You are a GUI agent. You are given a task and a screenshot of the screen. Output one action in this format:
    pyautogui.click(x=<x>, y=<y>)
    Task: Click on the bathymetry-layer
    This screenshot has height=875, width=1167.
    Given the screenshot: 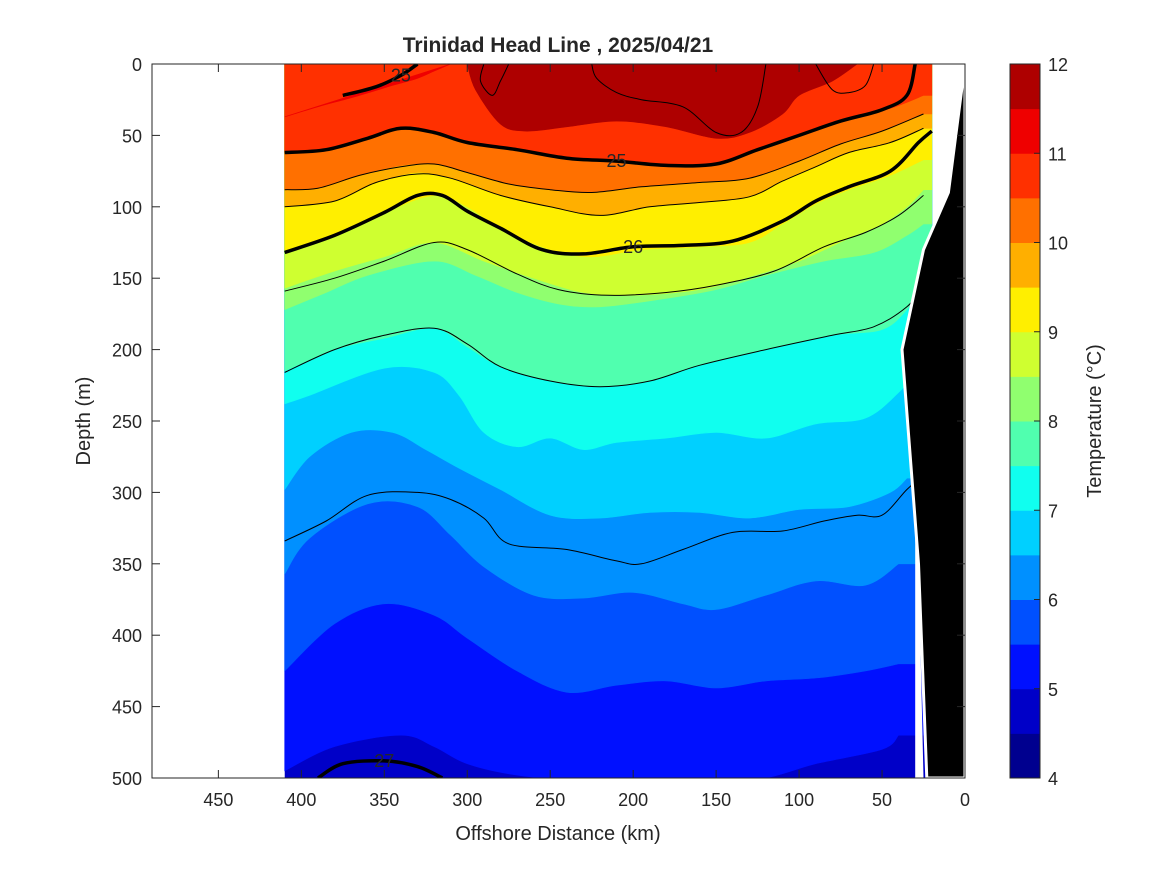 What is the action you would take?
    pyautogui.click(x=932, y=421)
    